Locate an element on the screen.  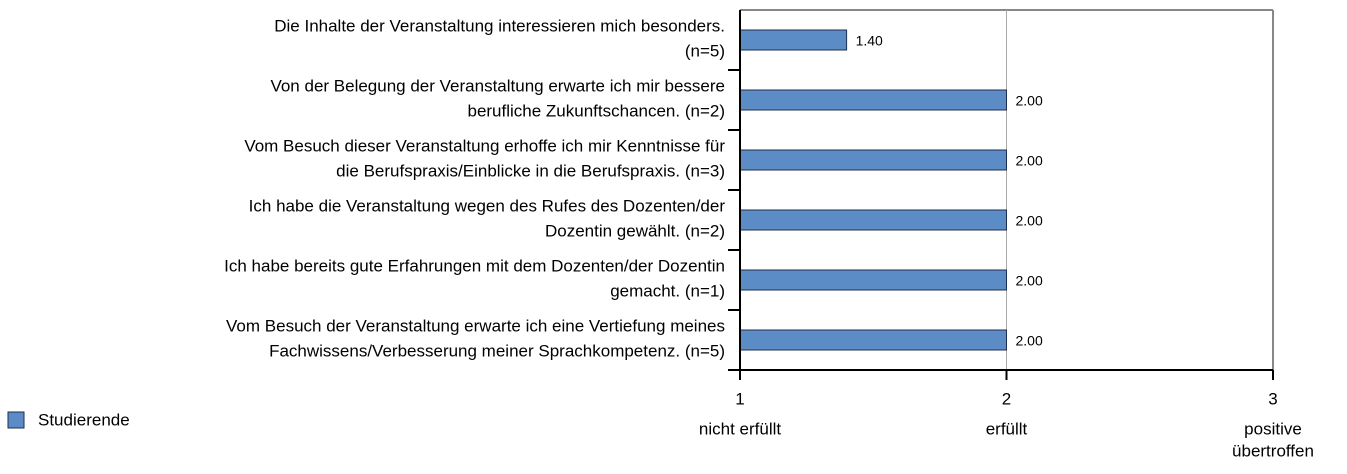
legend-label: Studierende is located at coordinates (84, 419).